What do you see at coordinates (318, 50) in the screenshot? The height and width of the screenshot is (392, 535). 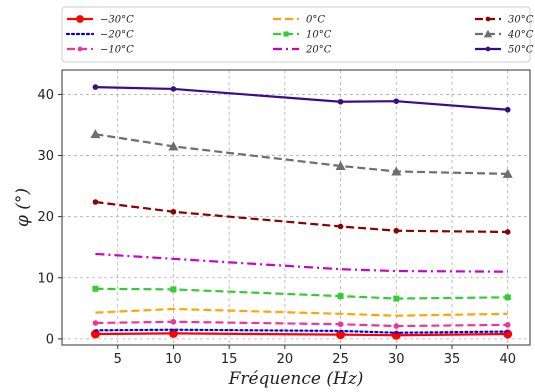 I see `legend-label: 20°C` at bounding box center [318, 50].